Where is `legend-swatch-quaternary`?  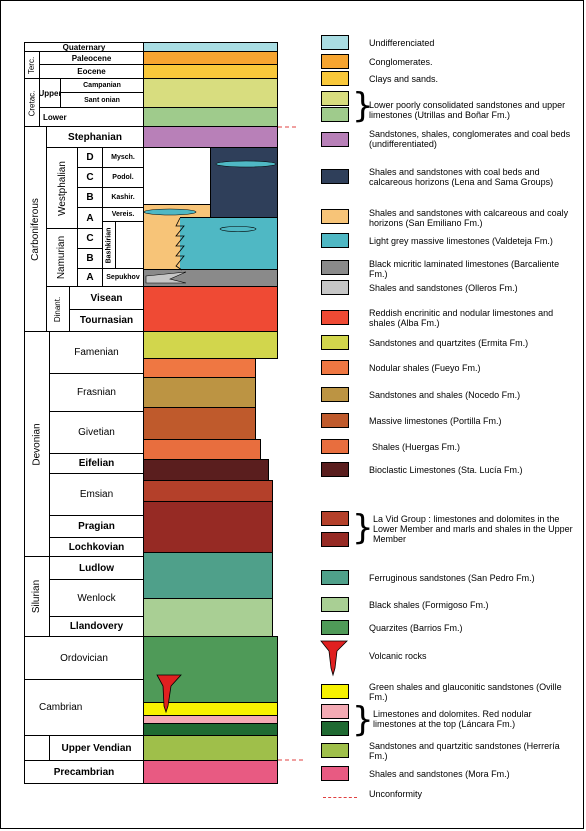
legend-swatch-quaternary is located at coordinates (335, 42).